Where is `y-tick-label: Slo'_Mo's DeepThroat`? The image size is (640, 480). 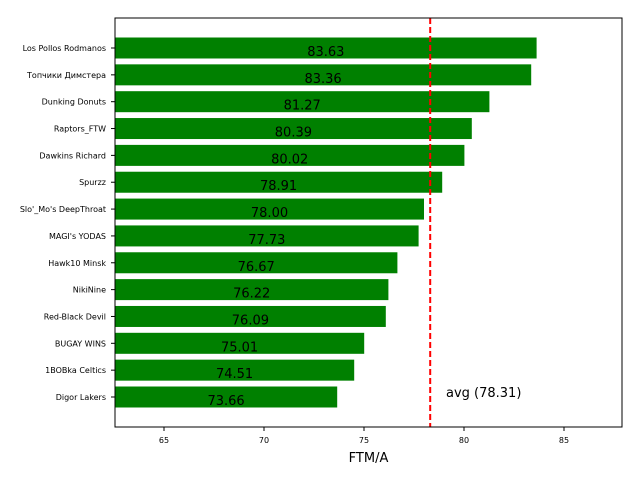
y-tick-label: Slo'_Mo's DeepThroat is located at coordinates (63, 209).